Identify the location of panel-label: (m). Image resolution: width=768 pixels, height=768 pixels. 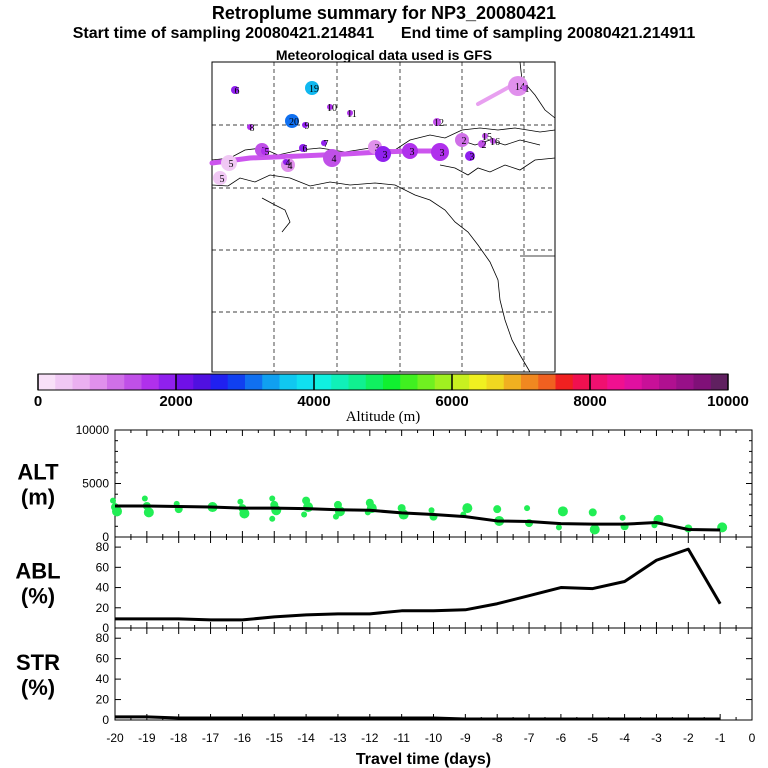
(38, 497).